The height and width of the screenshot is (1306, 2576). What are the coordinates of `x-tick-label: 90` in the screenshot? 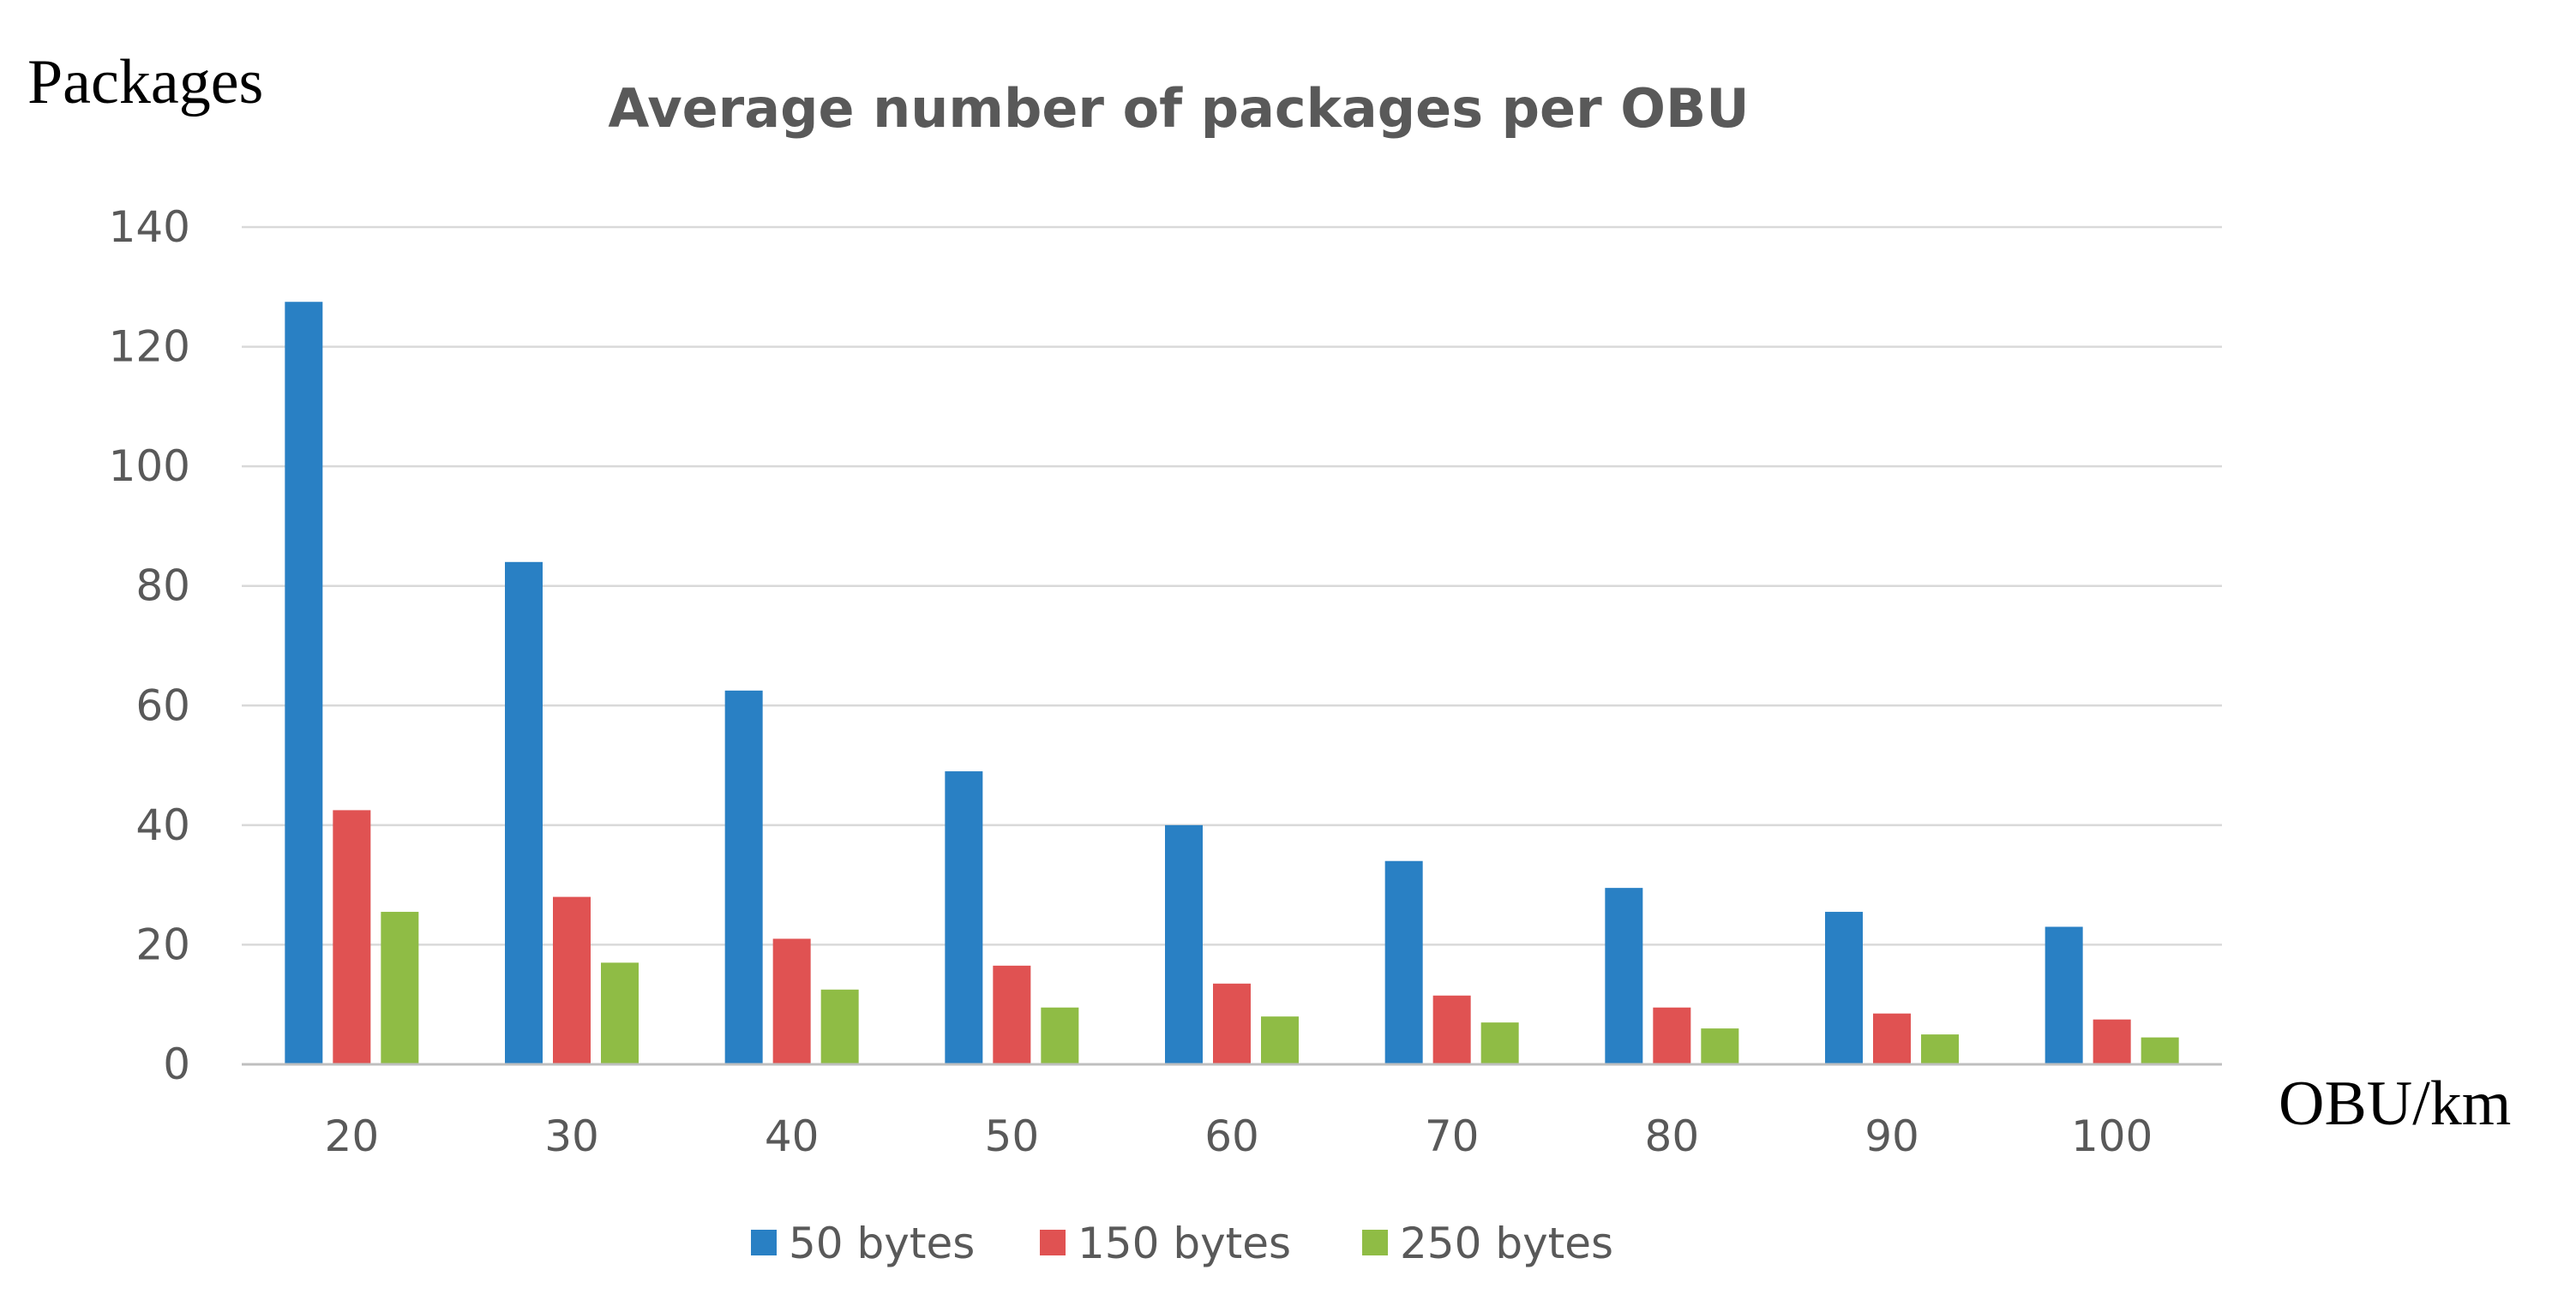 It's located at (1891, 1136).